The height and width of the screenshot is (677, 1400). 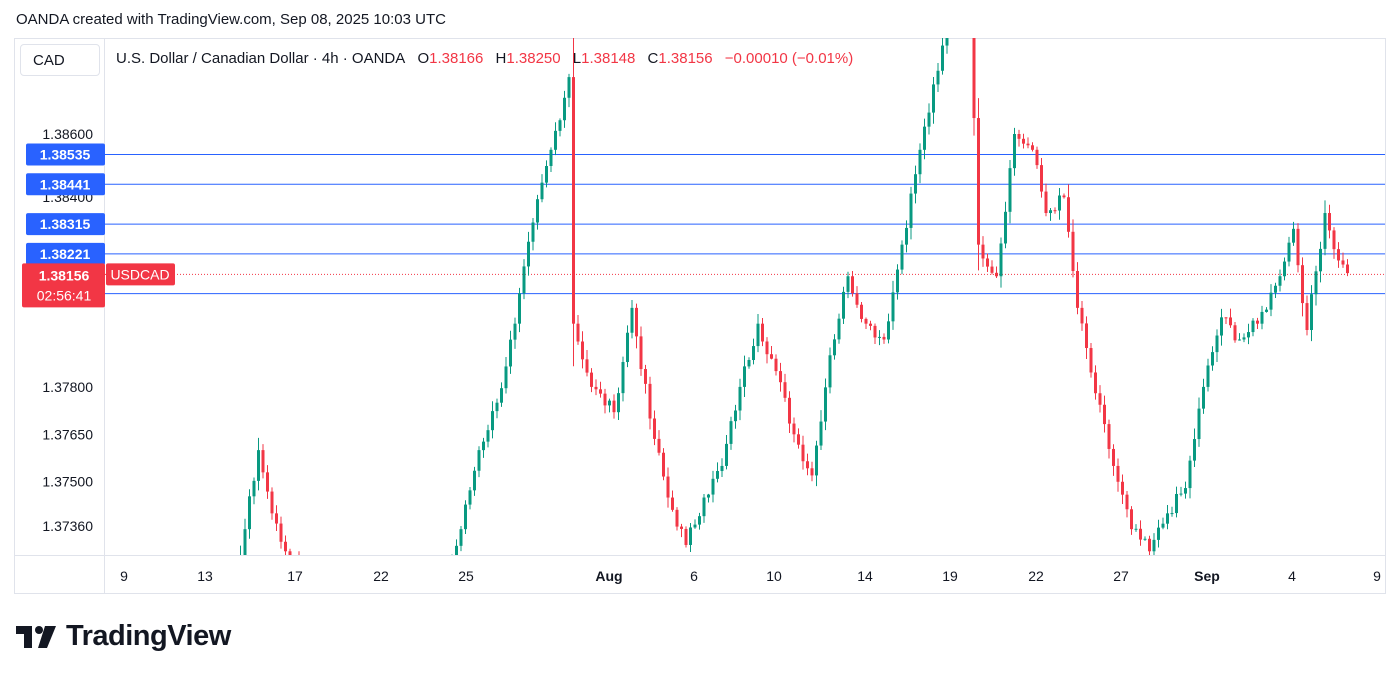 What do you see at coordinates (295, 576) in the screenshot?
I see `time-tick-label: 17` at bounding box center [295, 576].